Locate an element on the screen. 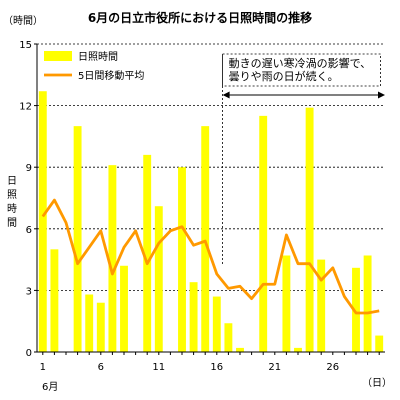 The image size is (400, 400). sunshine-bar: 7: 9.1 is located at coordinates (112, 258).